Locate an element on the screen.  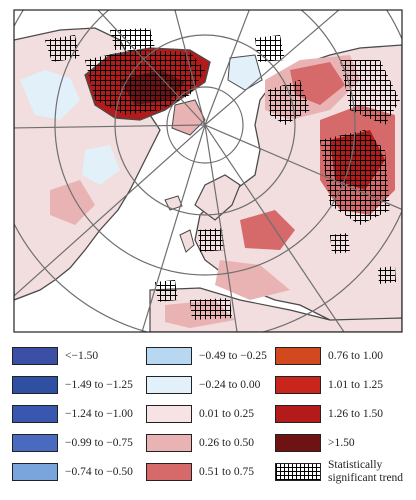
land-patch-red-eastern-europe is located at coordinates (267, 230).